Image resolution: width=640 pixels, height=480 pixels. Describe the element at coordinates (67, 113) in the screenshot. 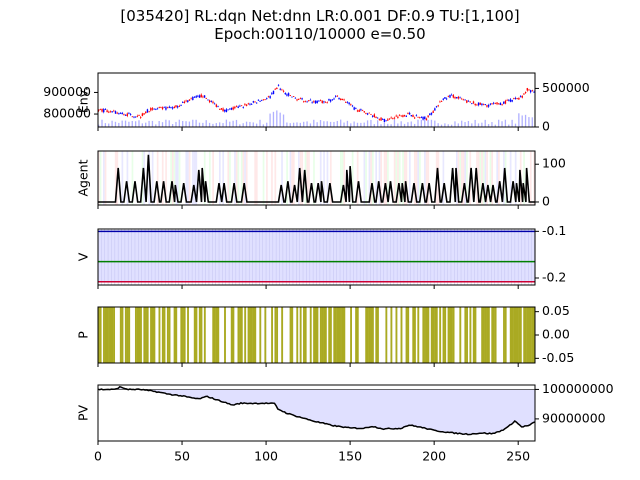

I see `env-left-tick-label: 800000` at that location.